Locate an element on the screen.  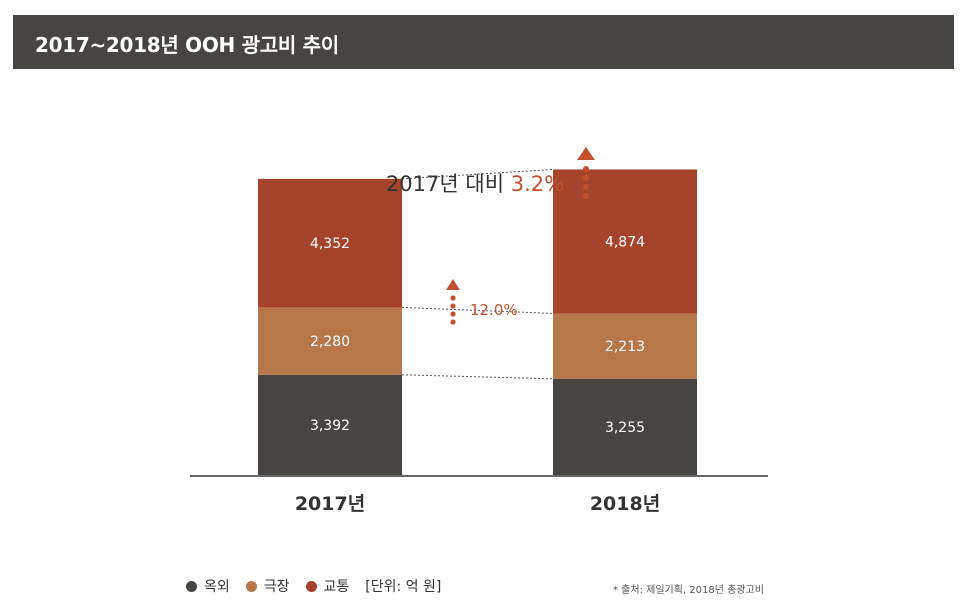
legend-label-theater: 극장 is located at coordinates (276, 587).